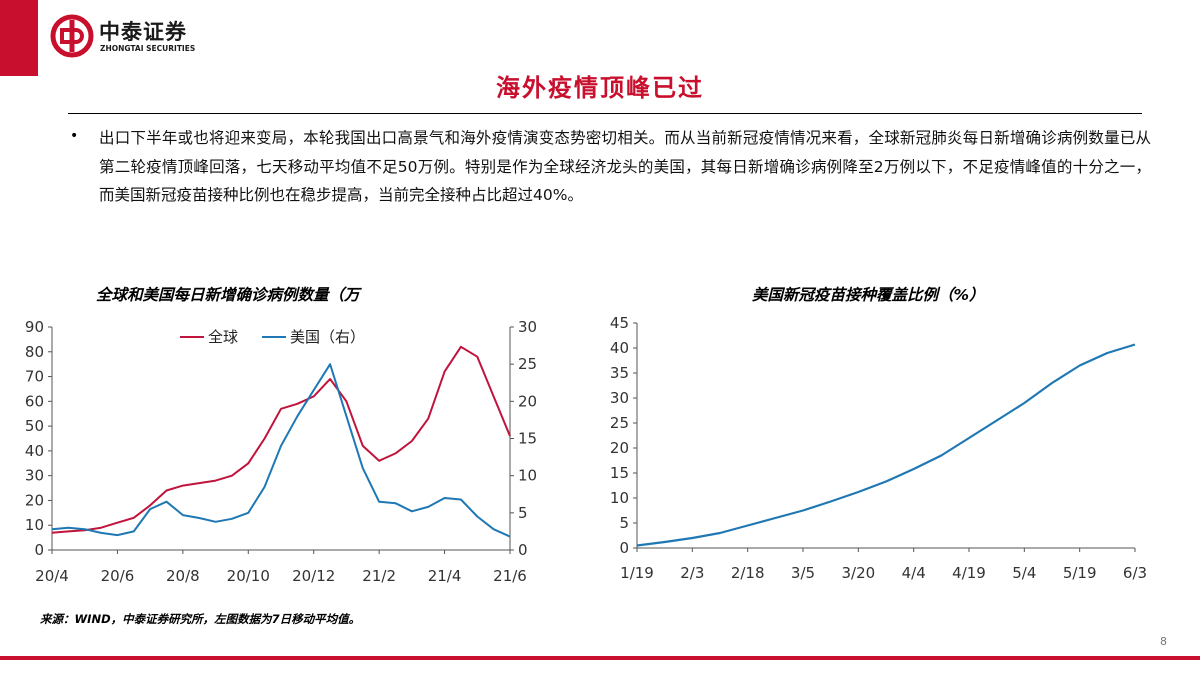 Image resolution: width=1200 pixels, height=675 pixels. What do you see at coordinates (228, 295) in the screenshot?
I see `chart-left-title: 全球和美国每日新增确诊病例数量（万` at bounding box center [228, 295].